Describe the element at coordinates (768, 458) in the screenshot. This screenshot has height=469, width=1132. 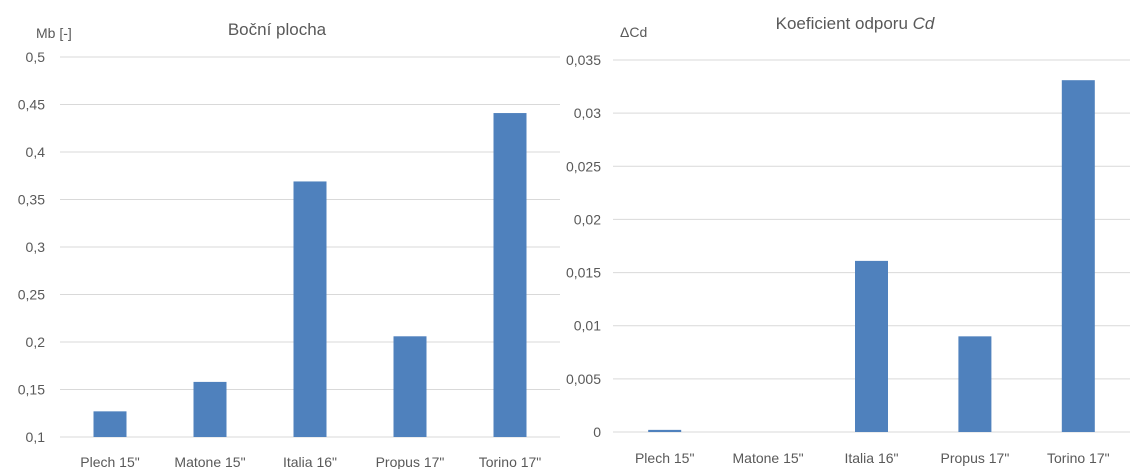
I see `koeficient-odporu-category-label: Matone 15"` at that location.